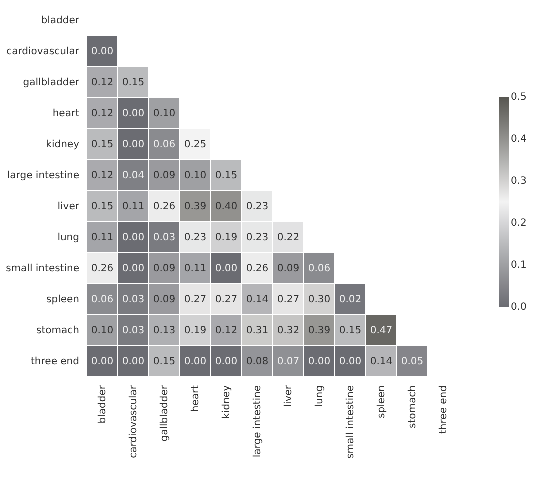 This screenshot has width=550, height=479. What do you see at coordinates (55, 362) in the screenshot?
I see `y-tick-label: three end` at bounding box center [55, 362].